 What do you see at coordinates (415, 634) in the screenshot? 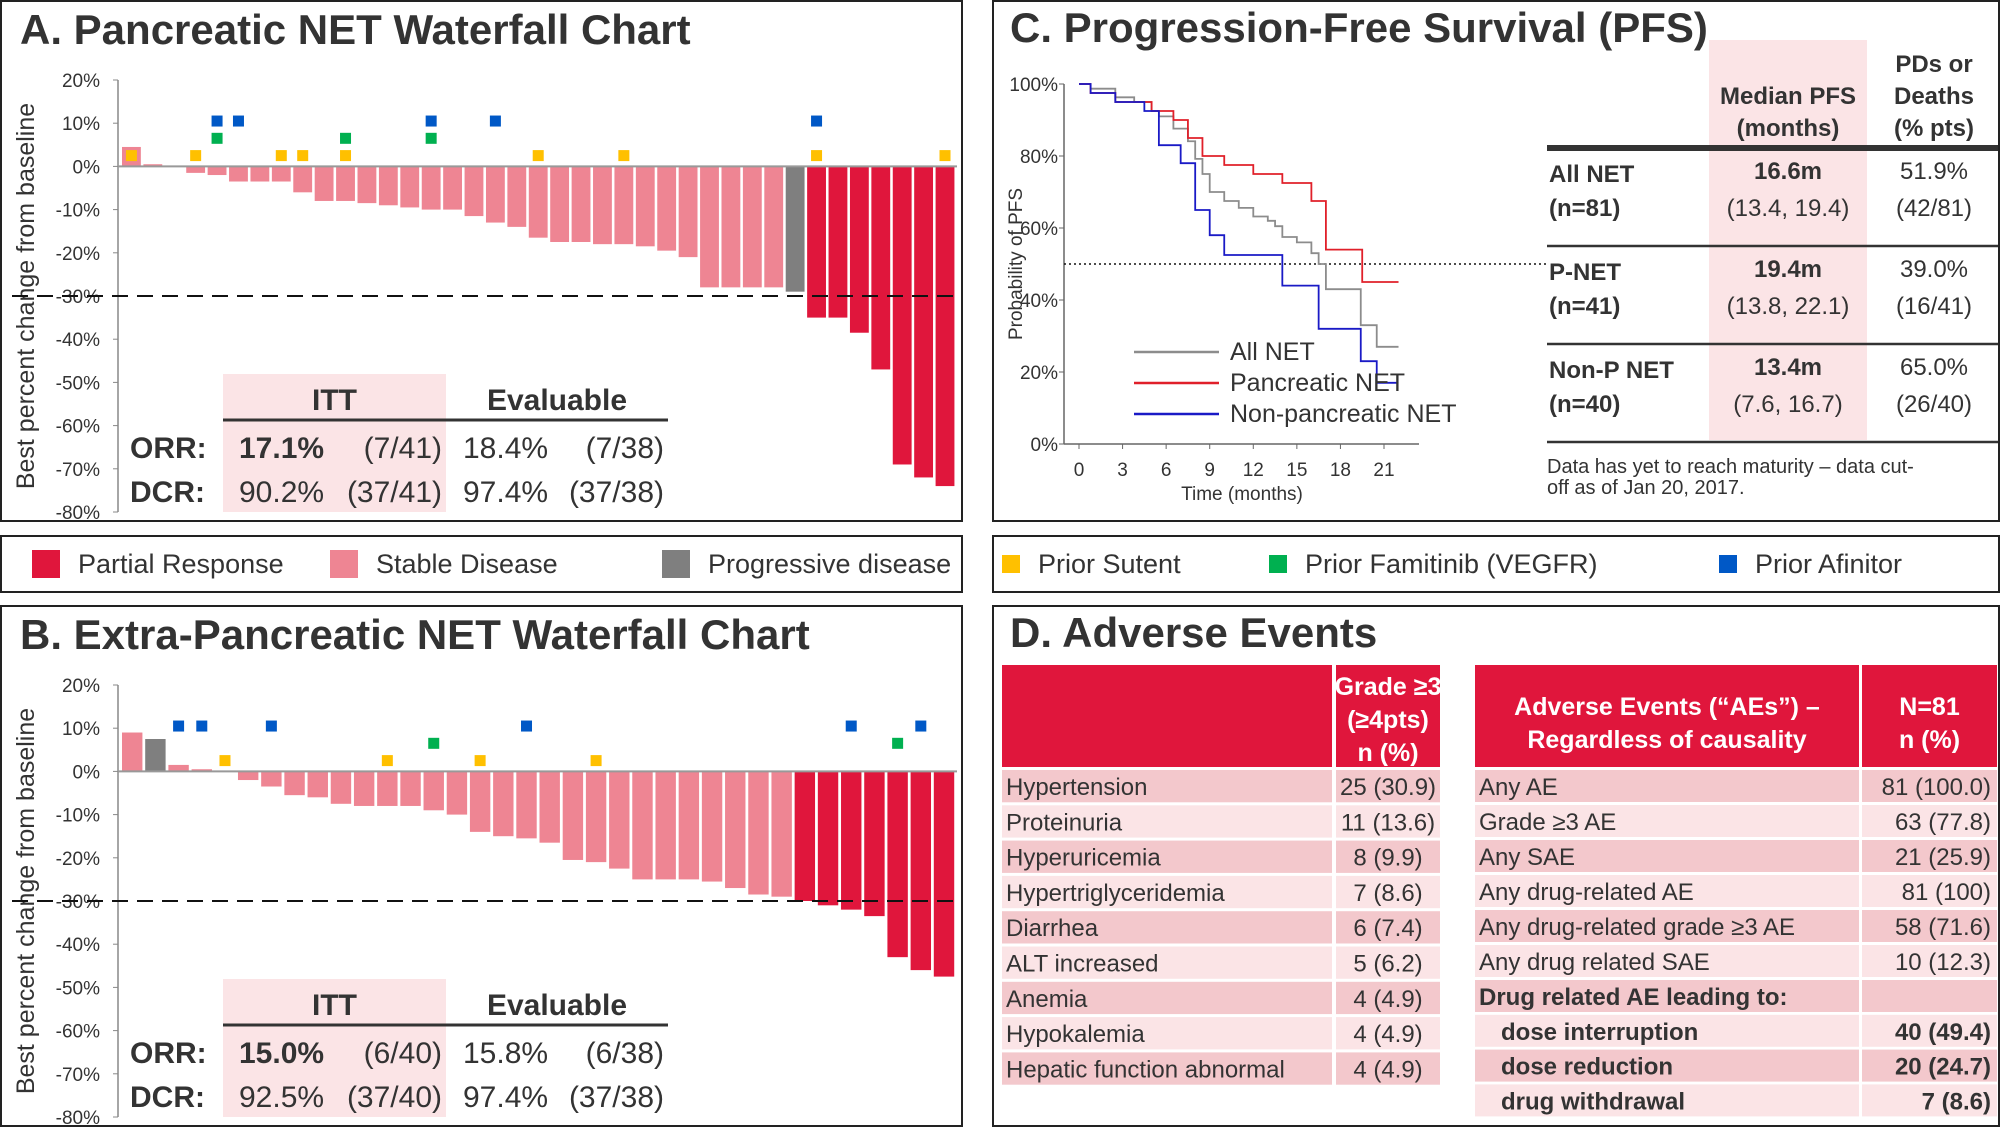
I see `panel-b-title: B. Extra-Pancreatic NET Waterfall Chart` at bounding box center [415, 634].